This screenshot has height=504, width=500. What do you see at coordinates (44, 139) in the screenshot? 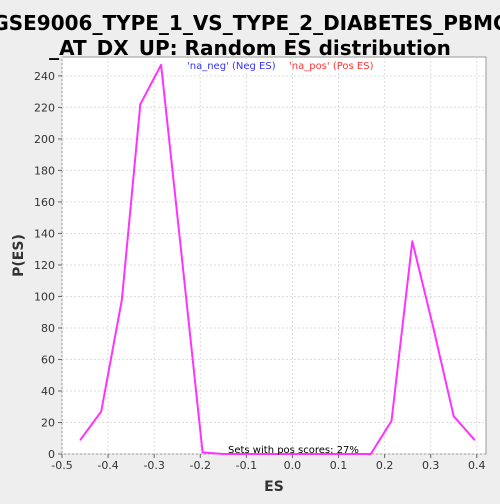
I see `y-tick-label: 200` at bounding box center [44, 139].